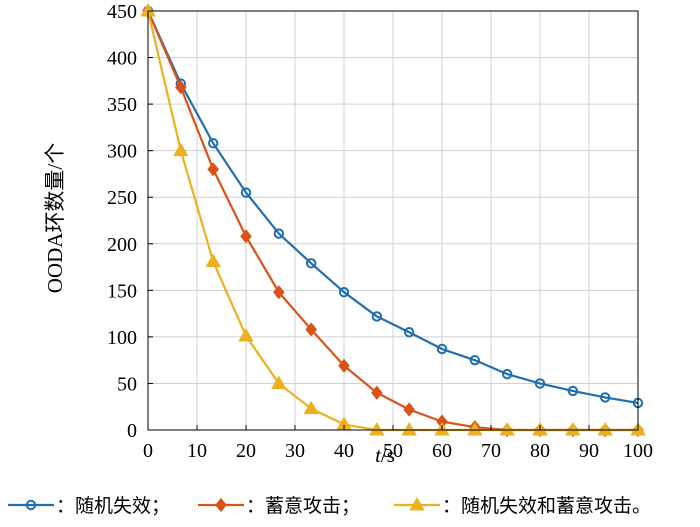 The width and height of the screenshot is (700, 527). I want to click on x-tick-label: 50, so click(393, 451).